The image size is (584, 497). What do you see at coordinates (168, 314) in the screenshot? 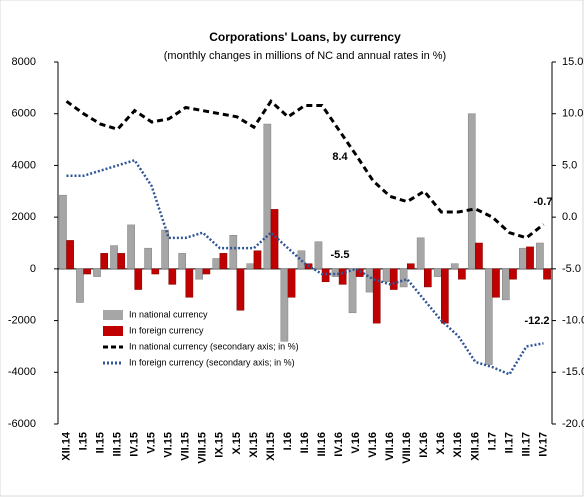
I see `legend-label: In national currency` at bounding box center [168, 314].